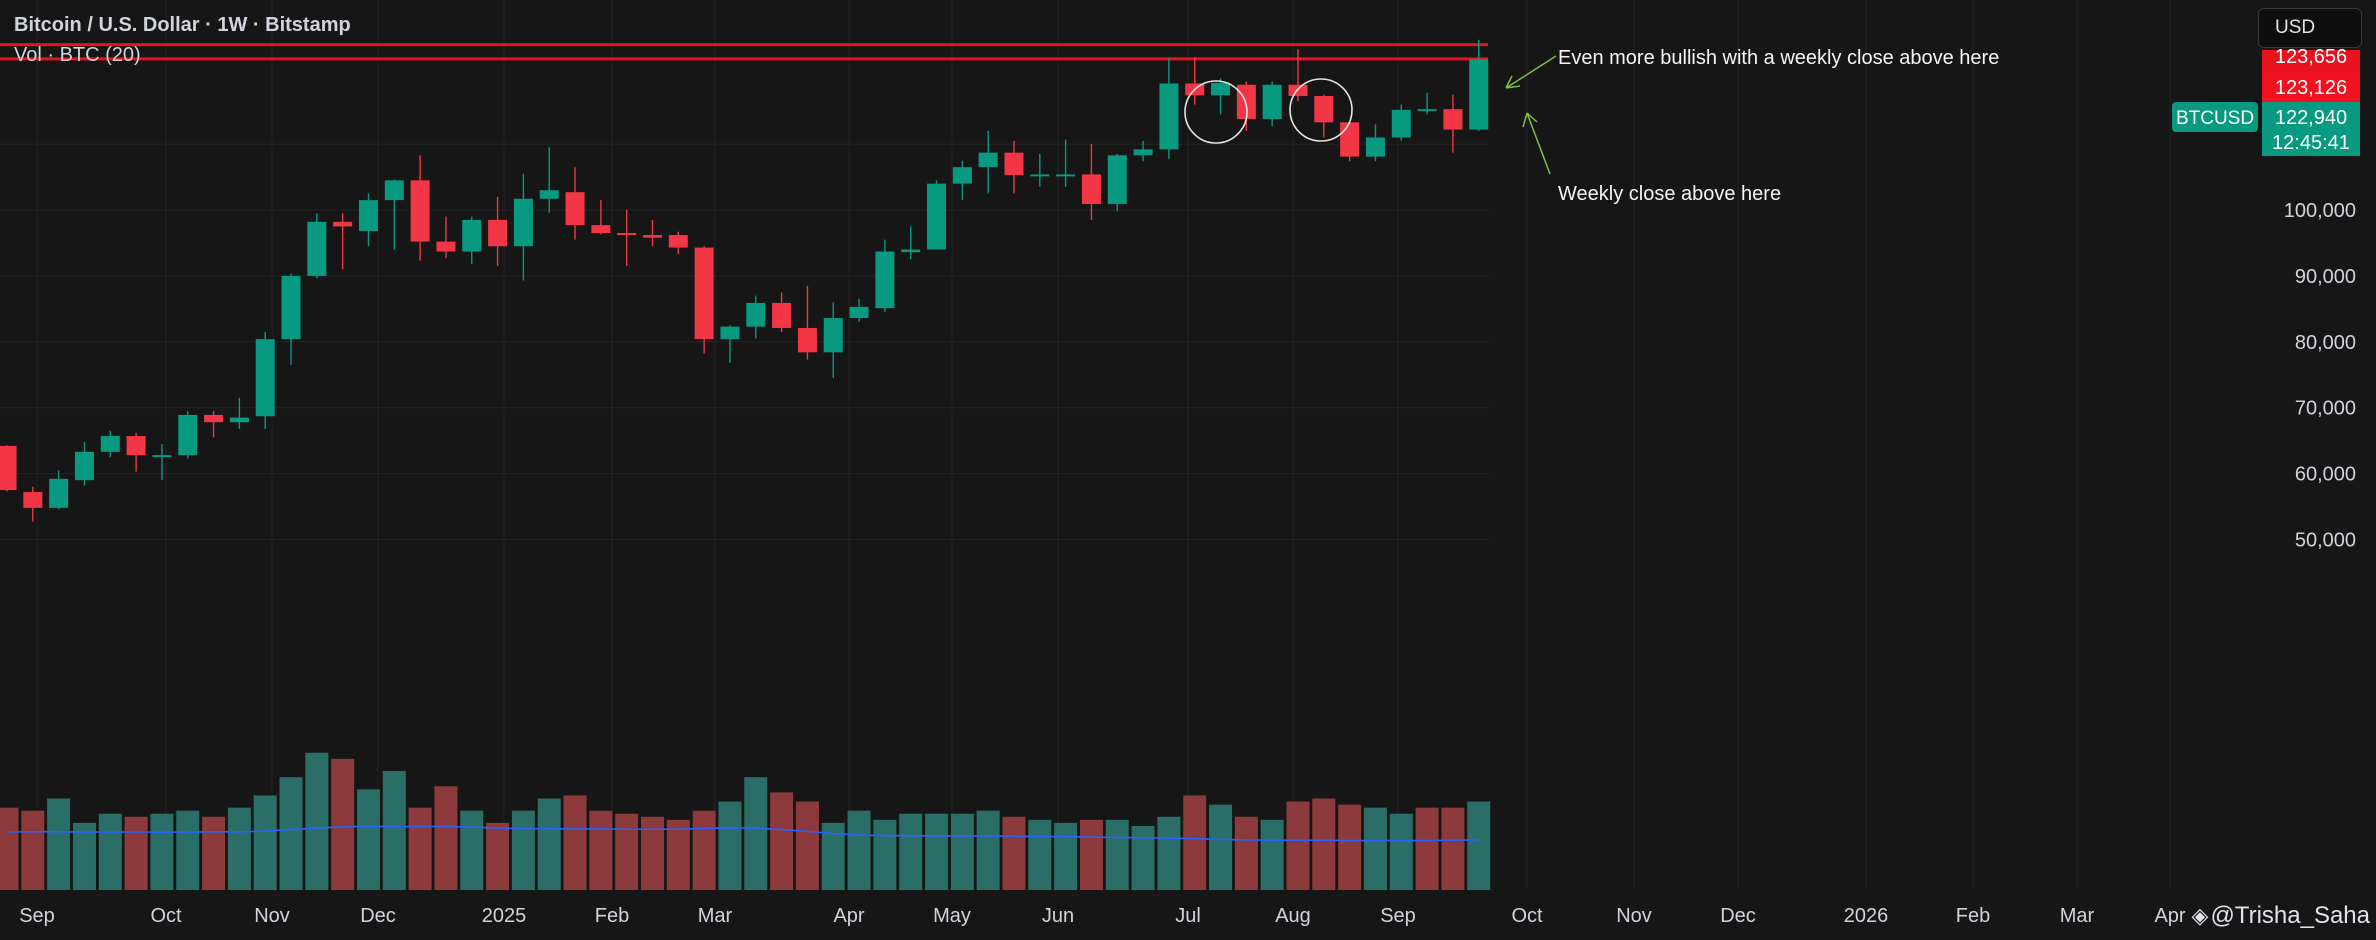 The width and height of the screenshot is (2376, 940). I want to click on price-label-red-level: 123,126, so click(2311, 87).